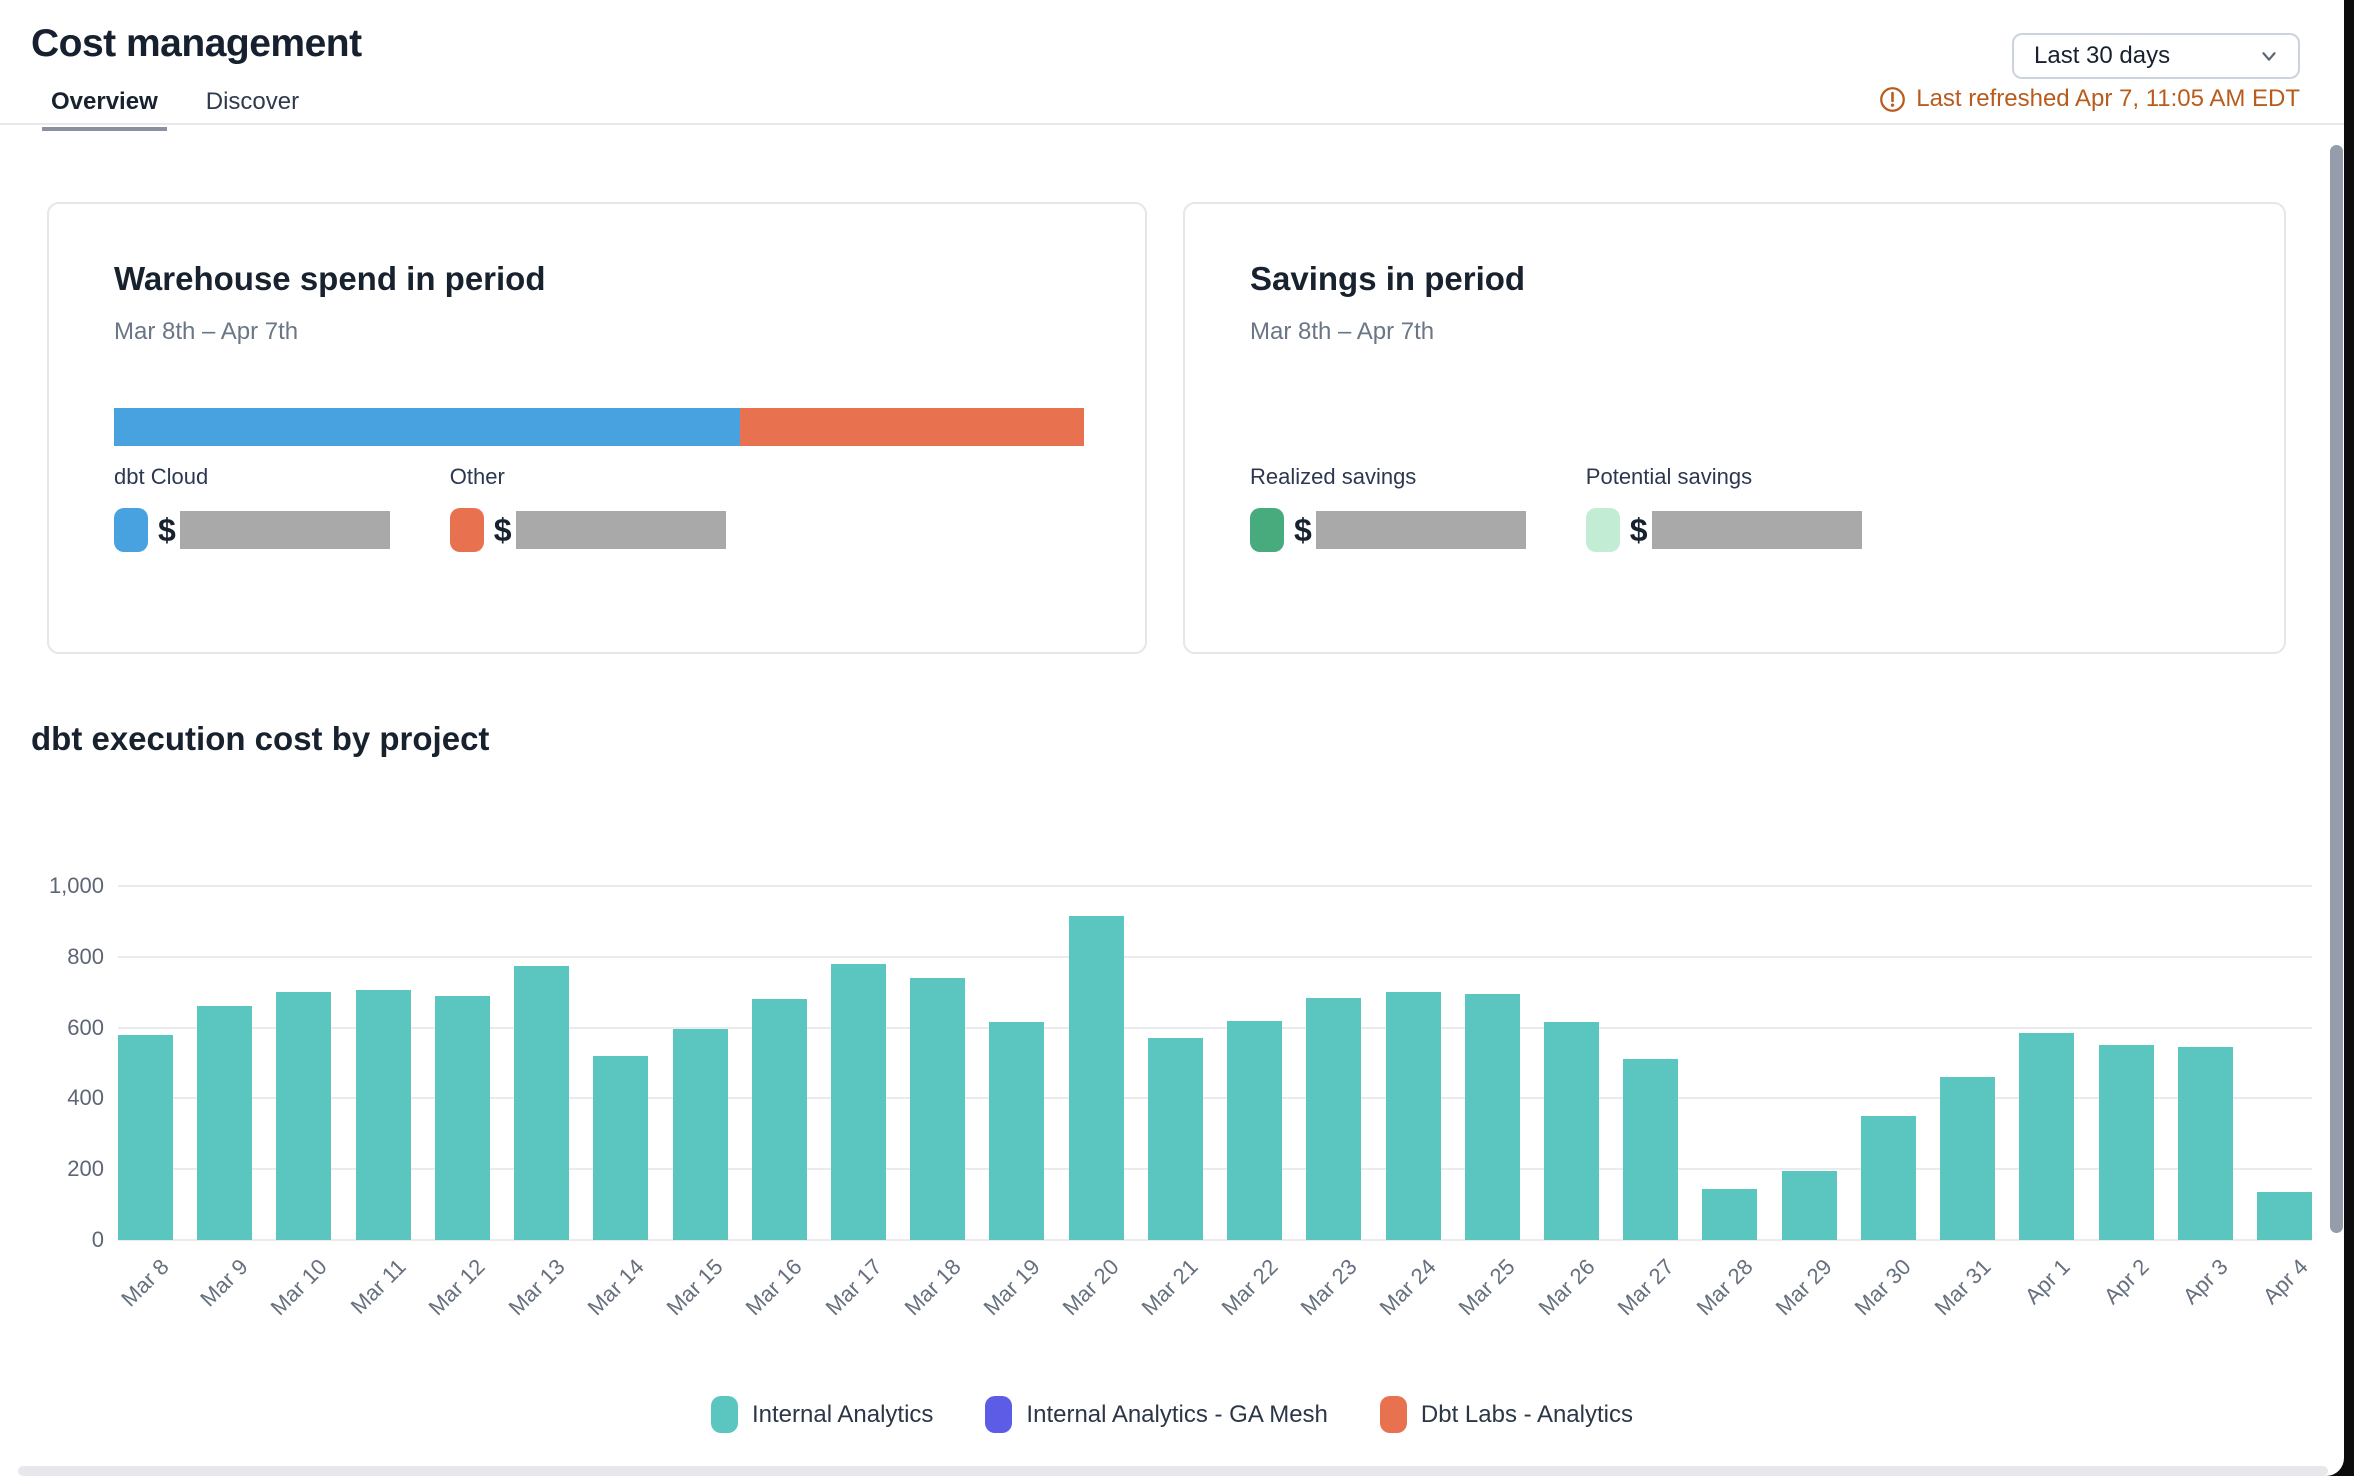 This screenshot has width=2354, height=1476. What do you see at coordinates (1328, 1287) in the screenshot?
I see `x-axis-tick-mar-23: Mar 23` at bounding box center [1328, 1287].